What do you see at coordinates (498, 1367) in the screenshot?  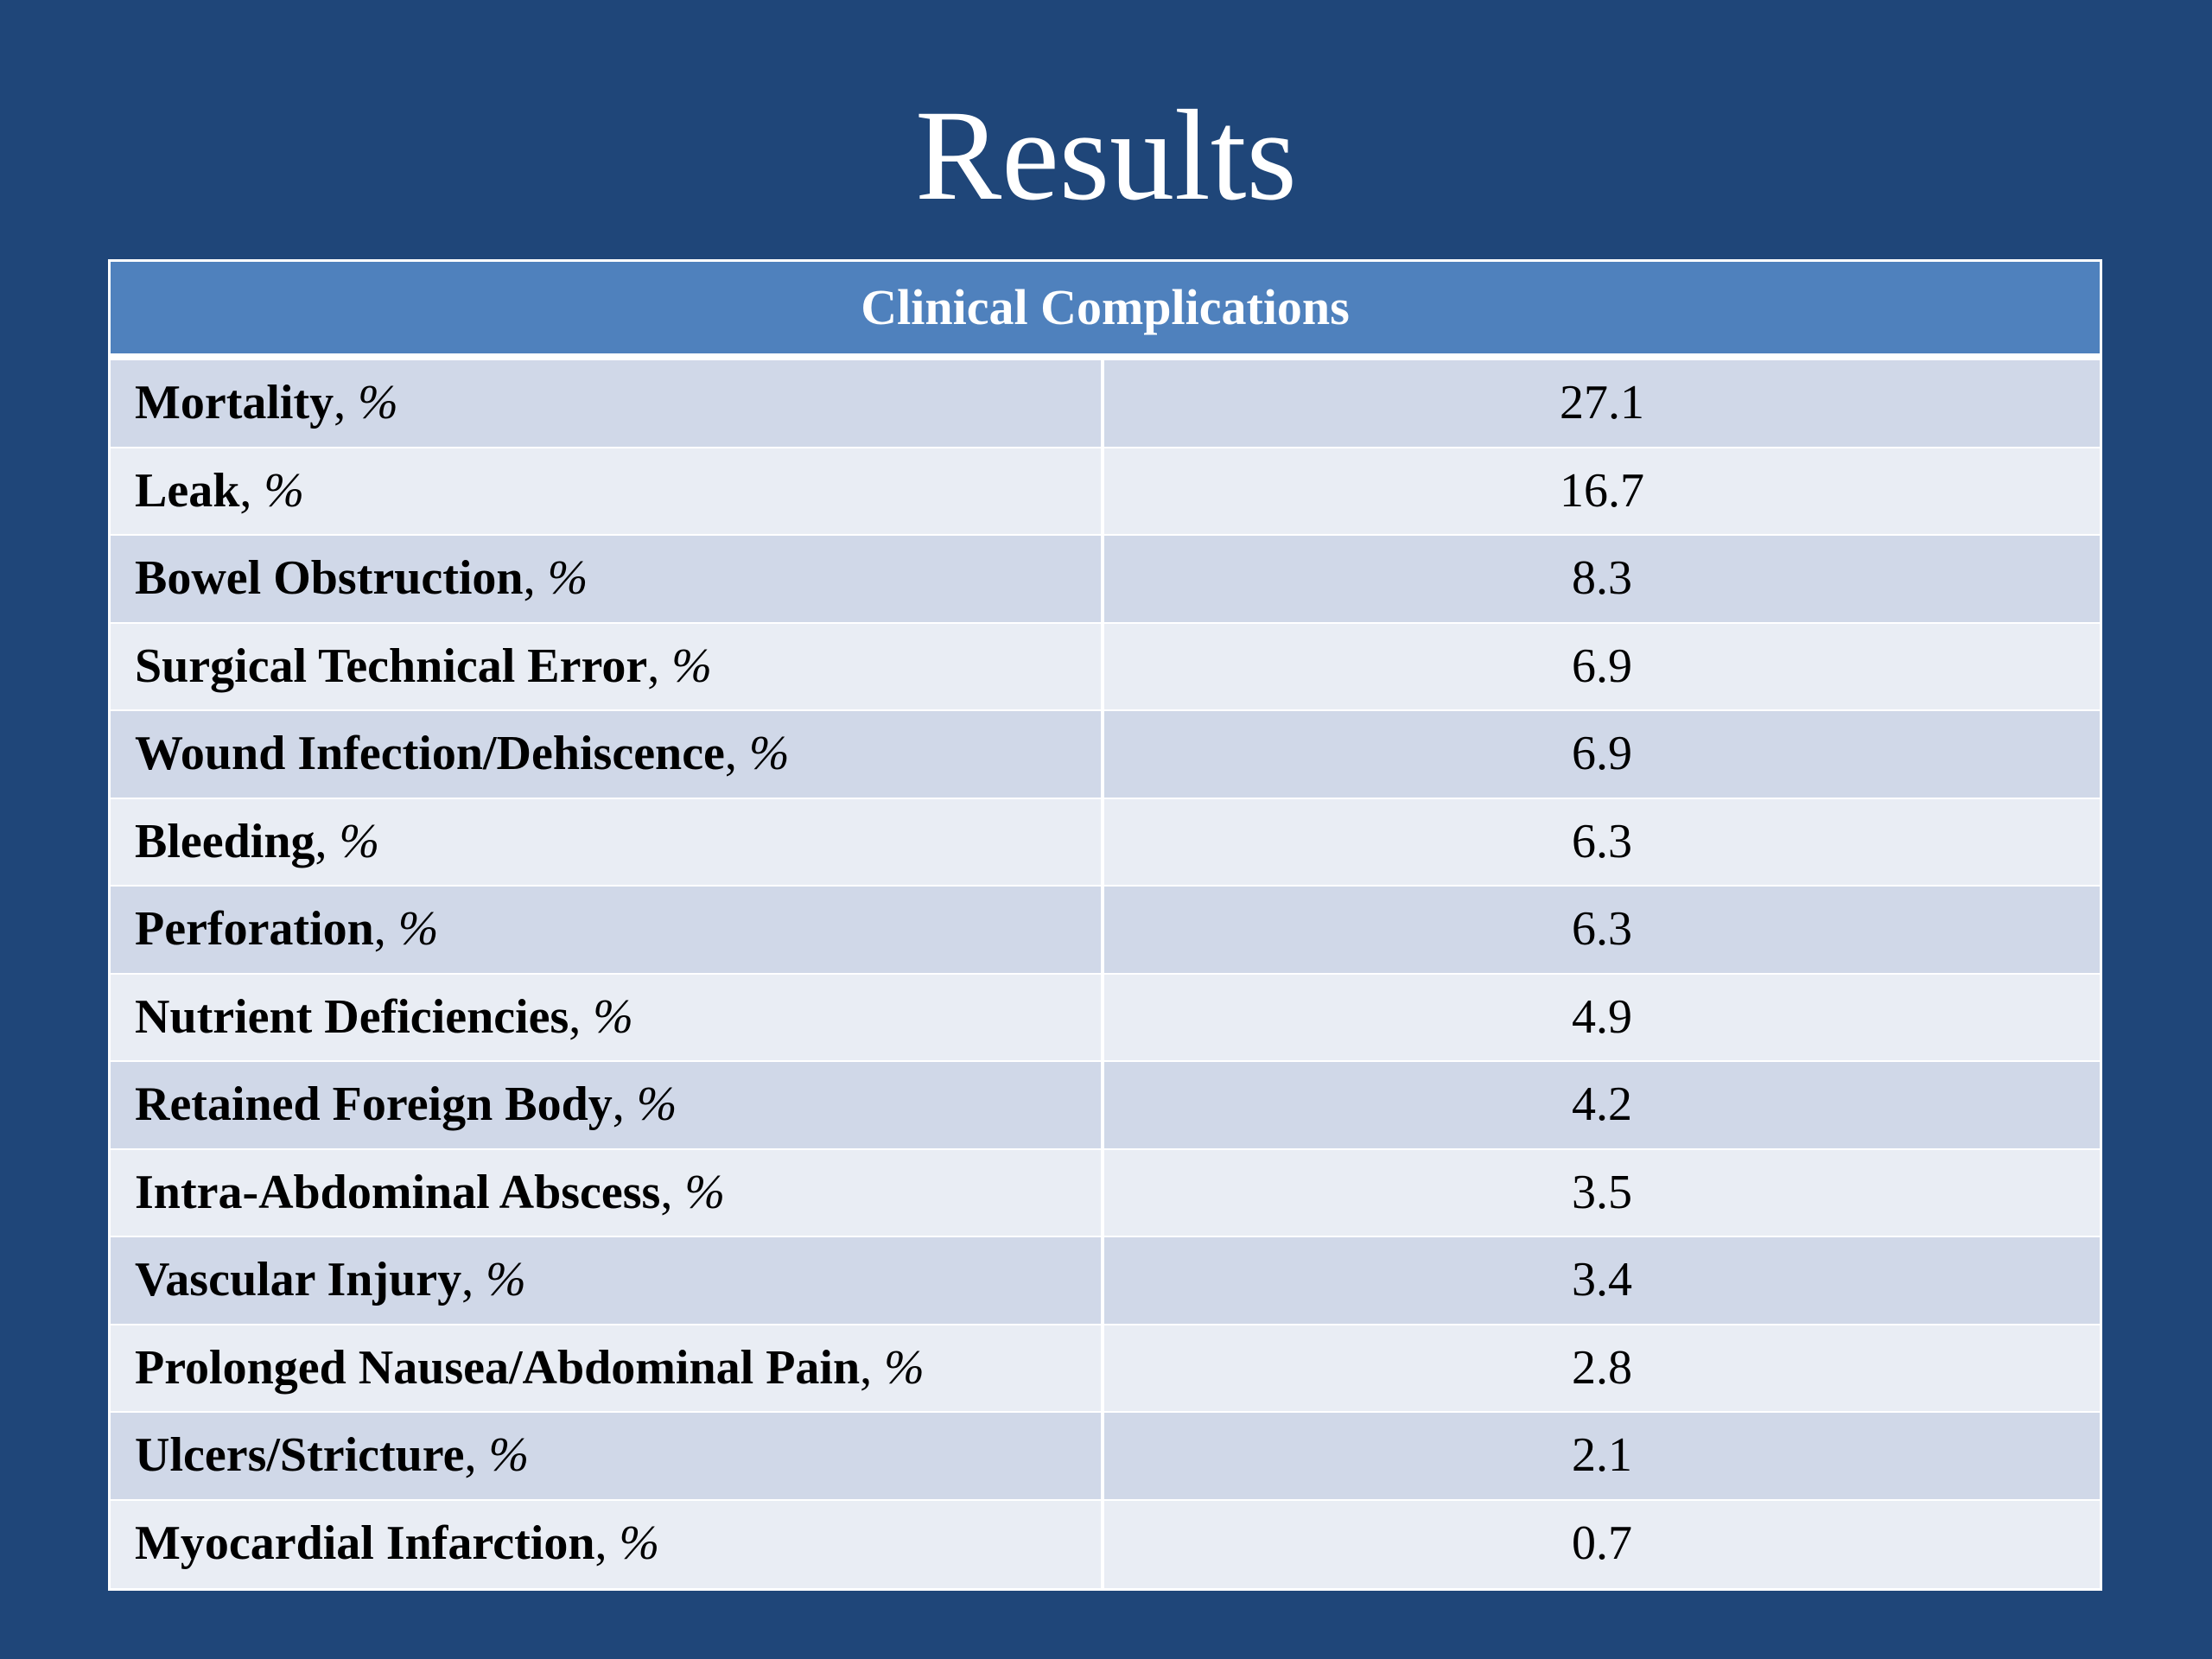 I see `row-label: Prolonged Nausea/Abdominal Pain` at bounding box center [498, 1367].